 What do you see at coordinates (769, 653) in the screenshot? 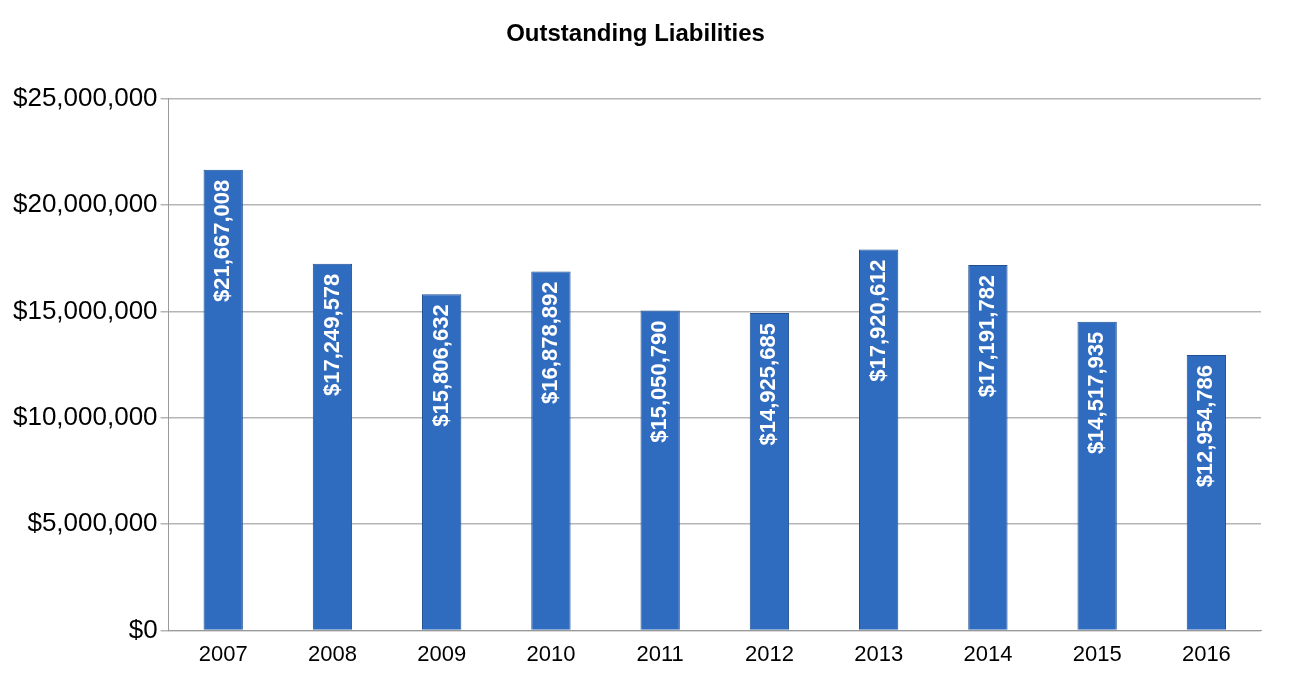
I see `x-tick-label: 2012` at bounding box center [769, 653].